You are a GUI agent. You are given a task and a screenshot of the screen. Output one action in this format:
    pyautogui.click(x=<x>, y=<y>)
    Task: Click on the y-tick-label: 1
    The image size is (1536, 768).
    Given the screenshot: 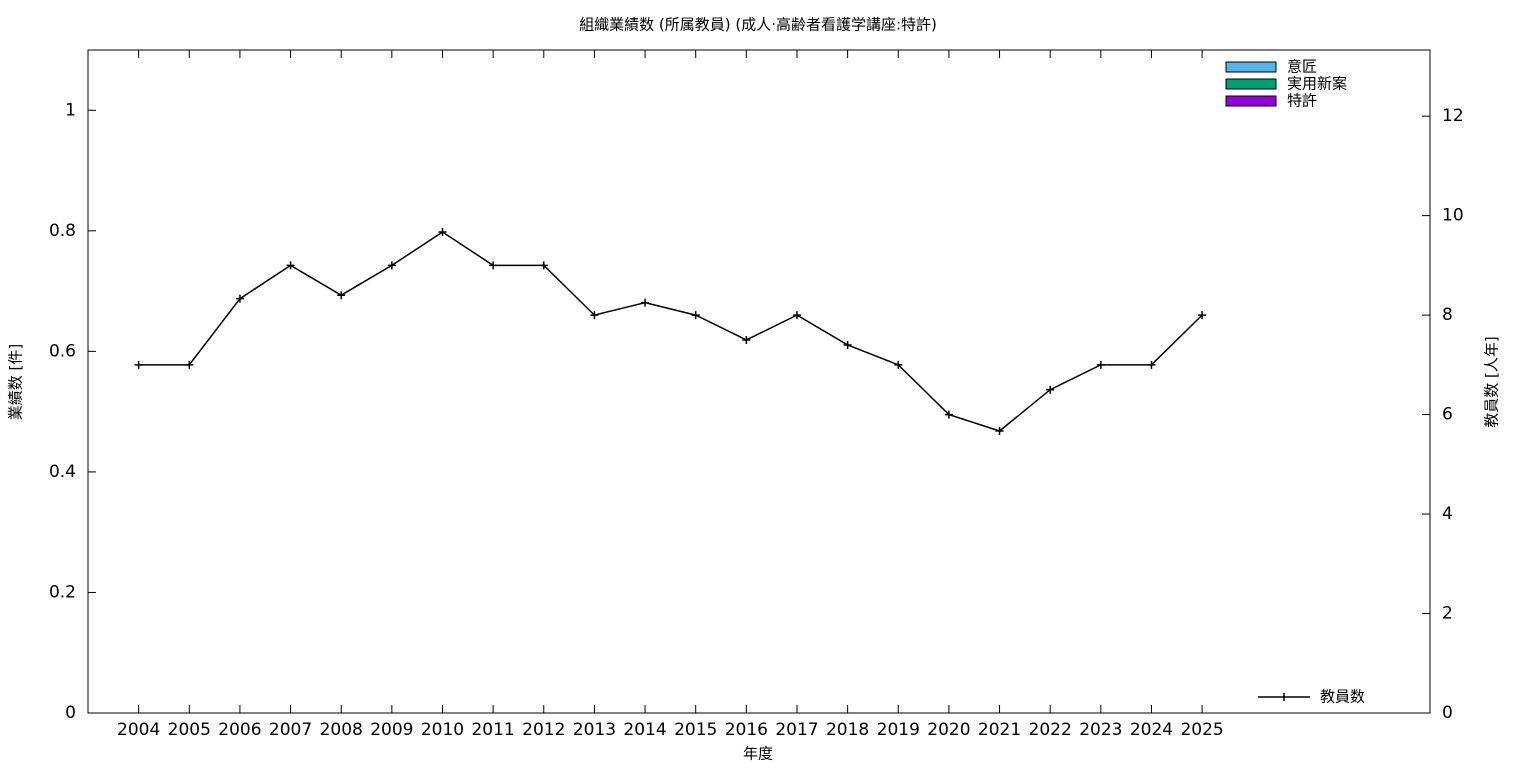 What is the action you would take?
    pyautogui.click(x=70, y=110)
    